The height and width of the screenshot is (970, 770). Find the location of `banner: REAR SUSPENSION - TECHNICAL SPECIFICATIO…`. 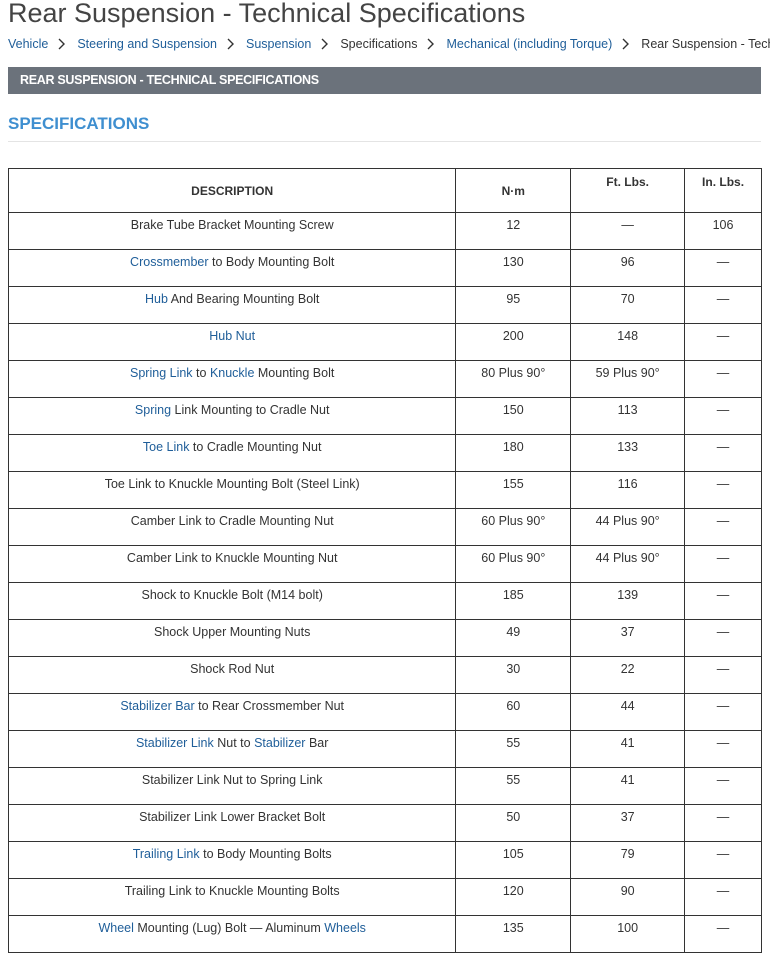

banner: REAR SUSPENSION - TECHNICAL SPECIFICATIO… is located at coordinates (384, 80).